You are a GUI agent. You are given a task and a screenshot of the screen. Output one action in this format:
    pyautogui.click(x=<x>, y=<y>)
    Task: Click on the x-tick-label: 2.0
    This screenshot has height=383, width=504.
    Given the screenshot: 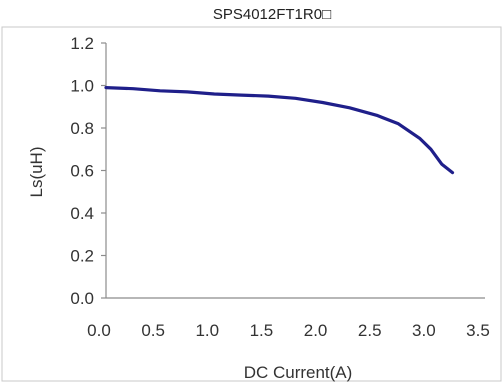 What is the action you would take?
    pyautogui.click(x=316, y=330)
    